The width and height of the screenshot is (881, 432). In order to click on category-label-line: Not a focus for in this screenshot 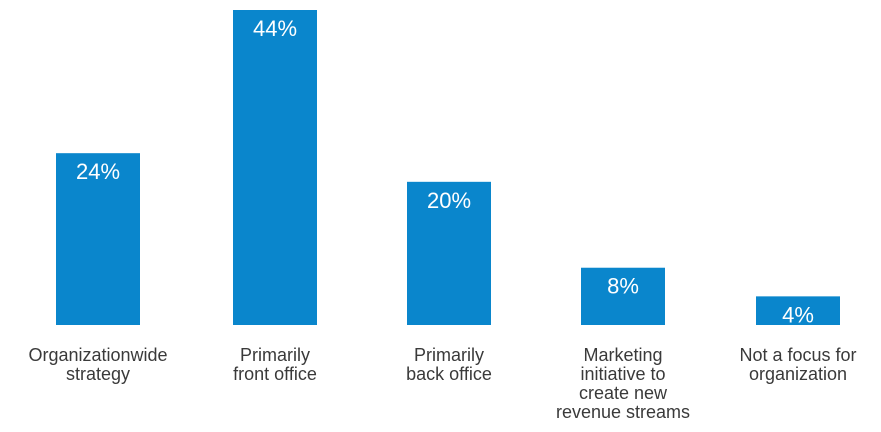, I will do `click(798, 355)`.